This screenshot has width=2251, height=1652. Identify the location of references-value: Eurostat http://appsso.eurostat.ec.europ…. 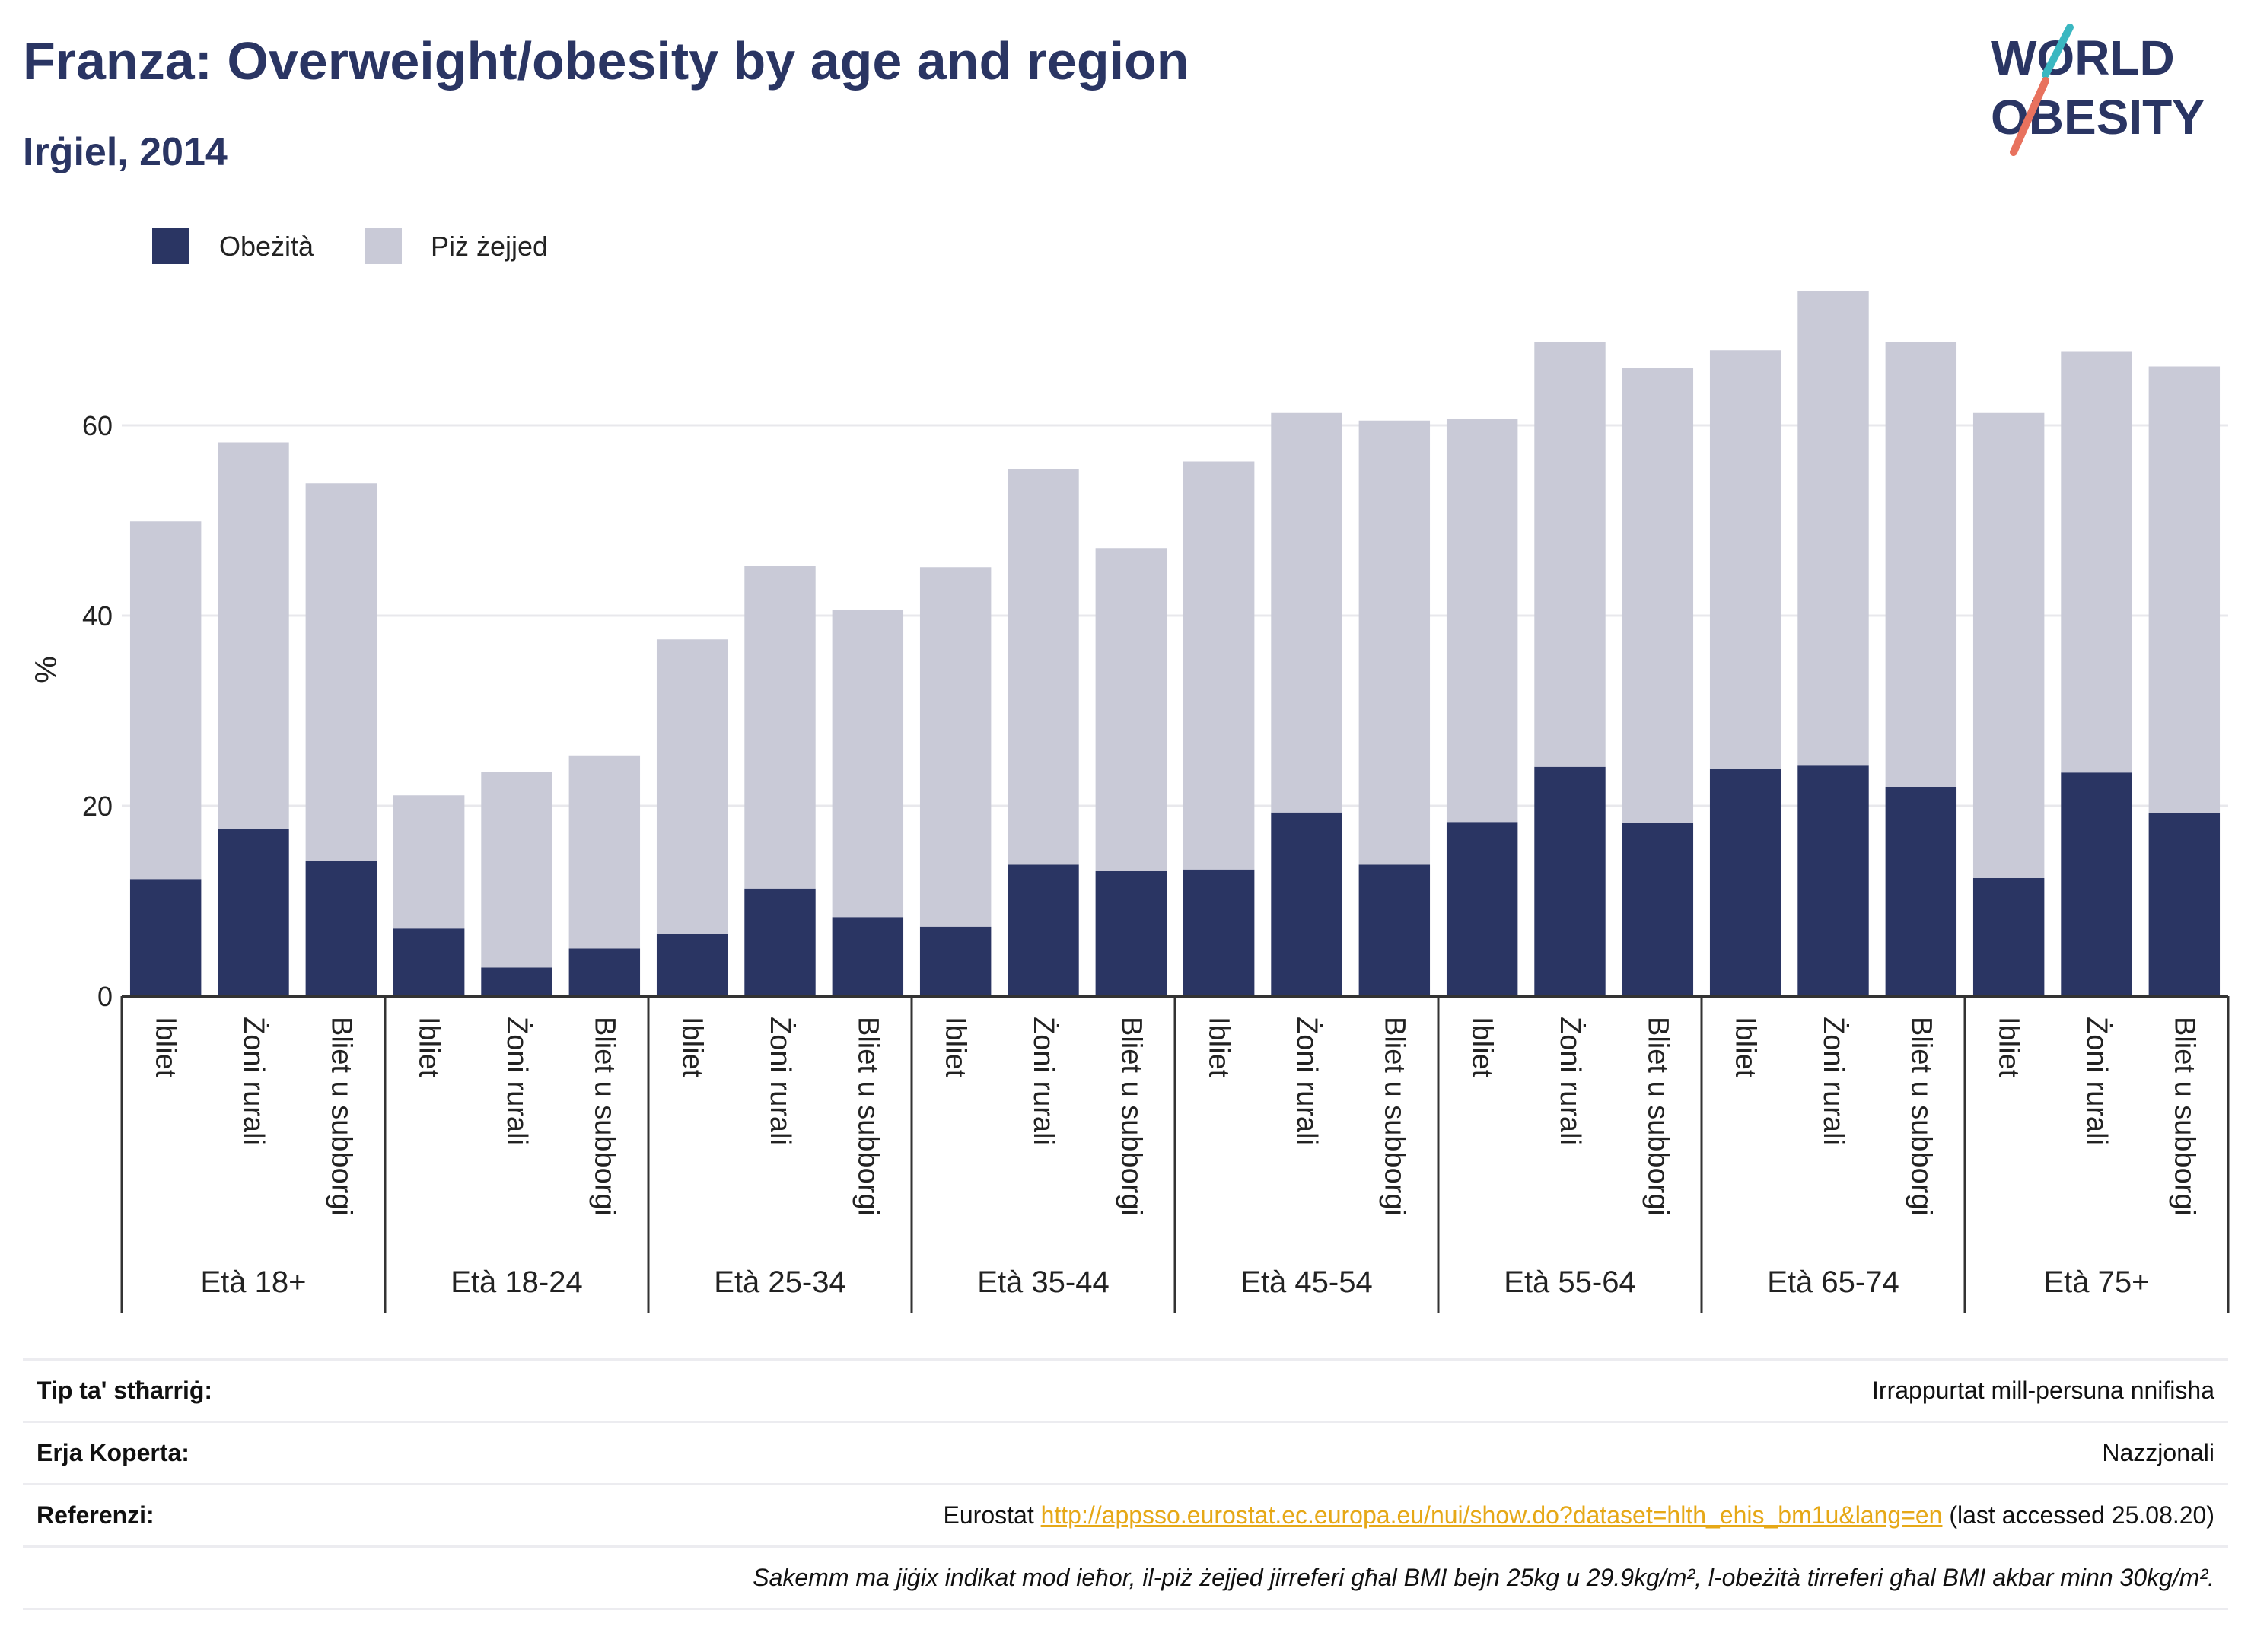
(1474, 1515).